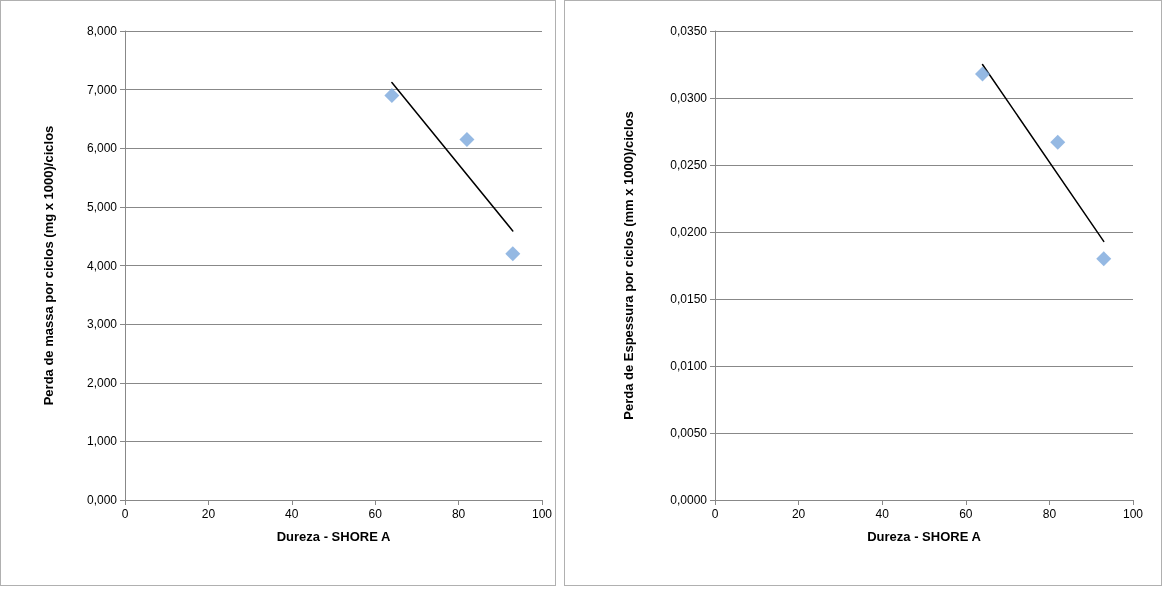  I want to click on y-axis-title: Perda de massa por ciclos (mg x 1000)/ciclos, so click(48, 265).